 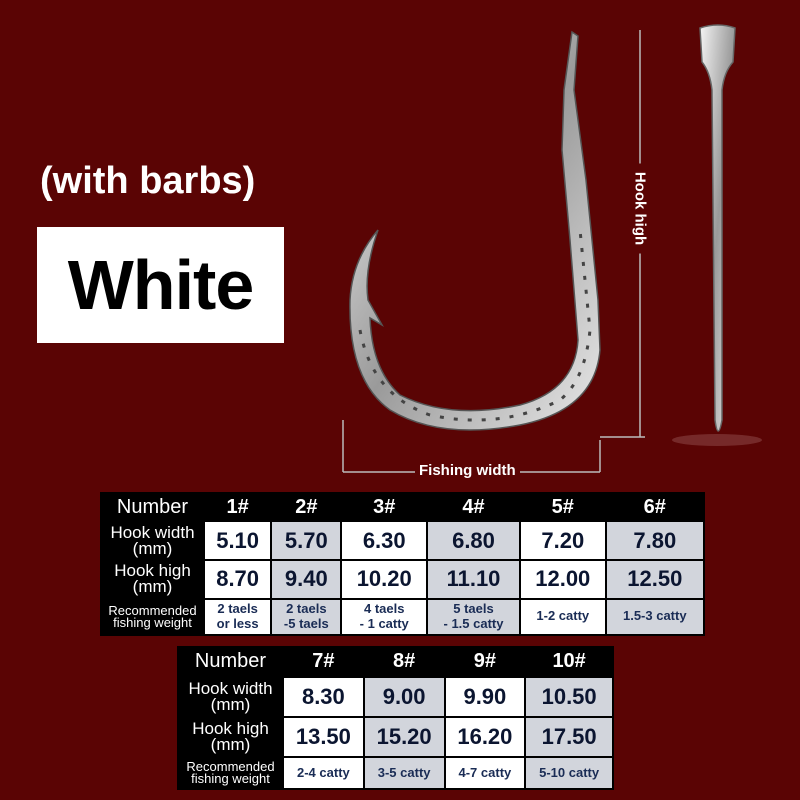 What do you see at coordinates (148, 181) in the screenshot?
I see `barbs-title: (with barbs)` at bounding box center [148, 181].